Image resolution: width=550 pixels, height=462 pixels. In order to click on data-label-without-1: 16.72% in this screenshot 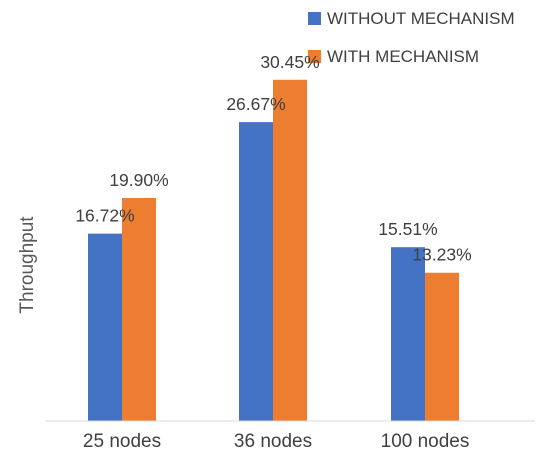, I will do `click(104, 216)`.